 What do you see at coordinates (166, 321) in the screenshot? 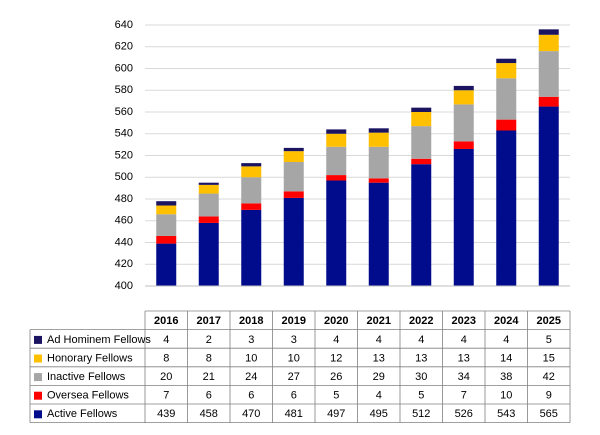
I see `x-tick-label: 2016` at bounding box center [166, 321].